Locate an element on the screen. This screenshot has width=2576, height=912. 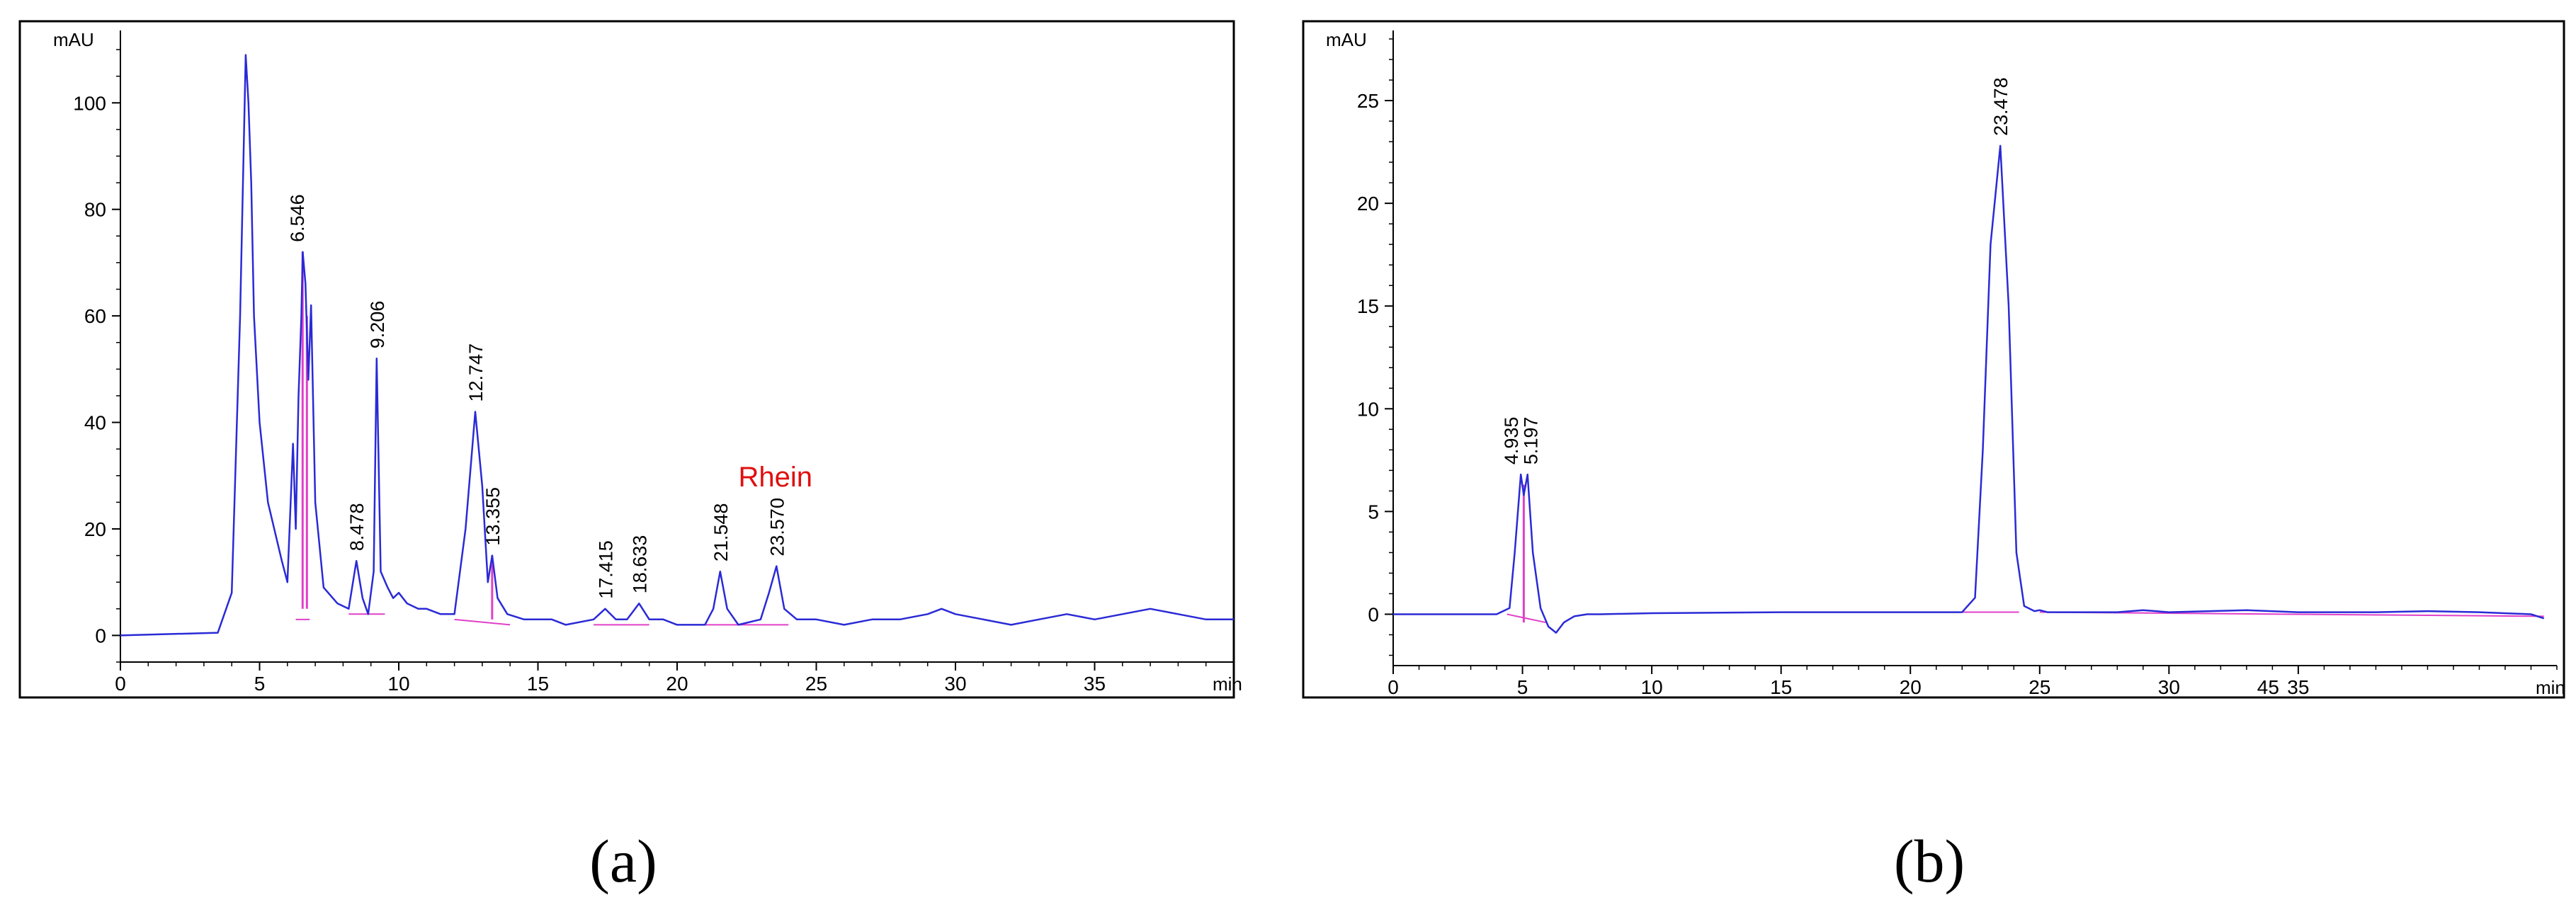
y-tick-label: 5 is located at coordinates (1373, 512).